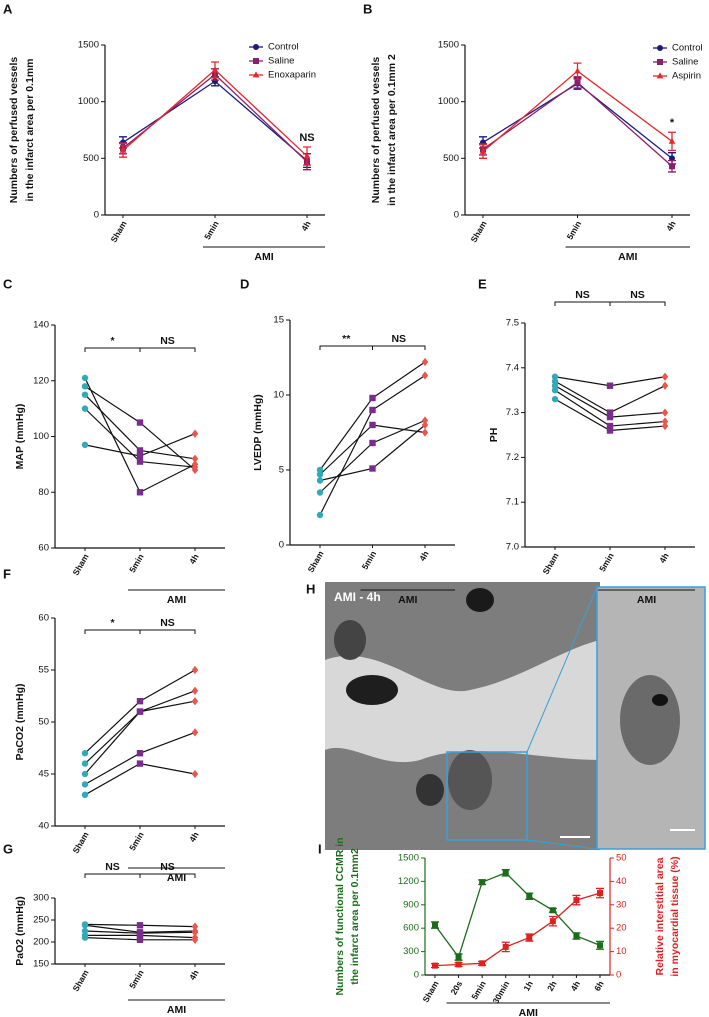  What do you see at coordinates (686, 76) in the screenshot?
I see `legend-label: Aspirin` at bounding box center [686, 76].